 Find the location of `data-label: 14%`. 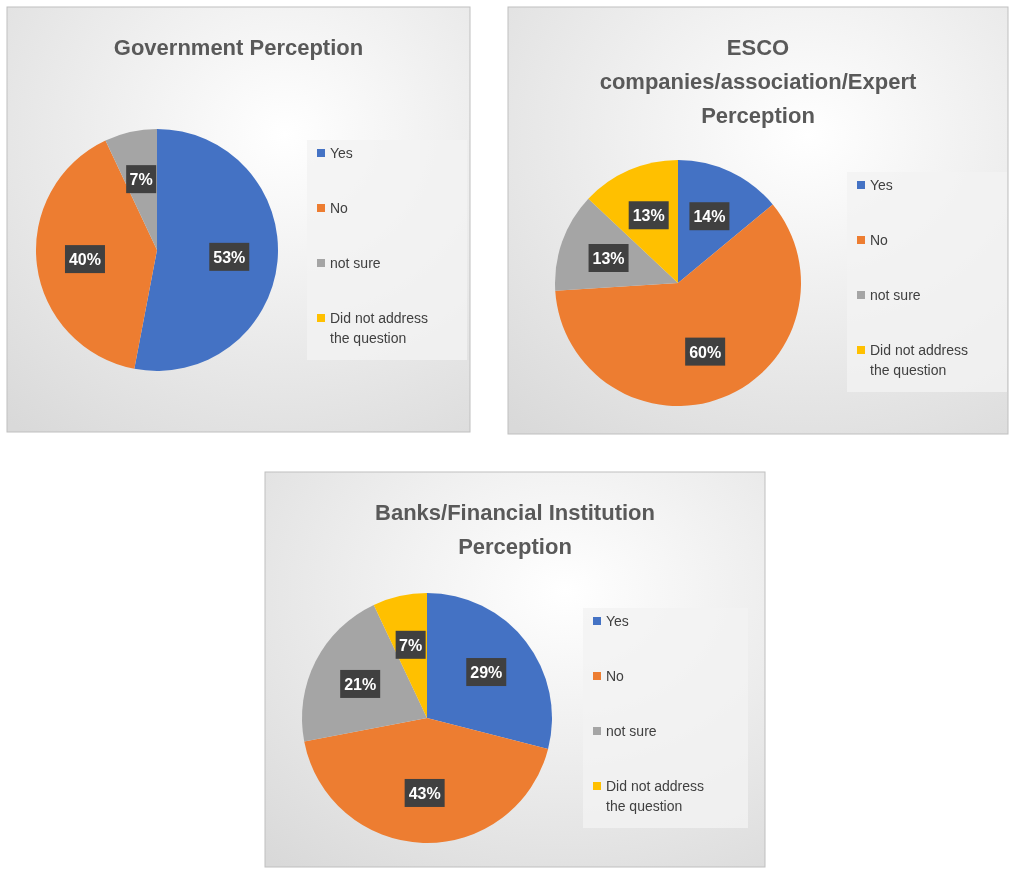

data-label: 14% is located at coordinates (709, 217).